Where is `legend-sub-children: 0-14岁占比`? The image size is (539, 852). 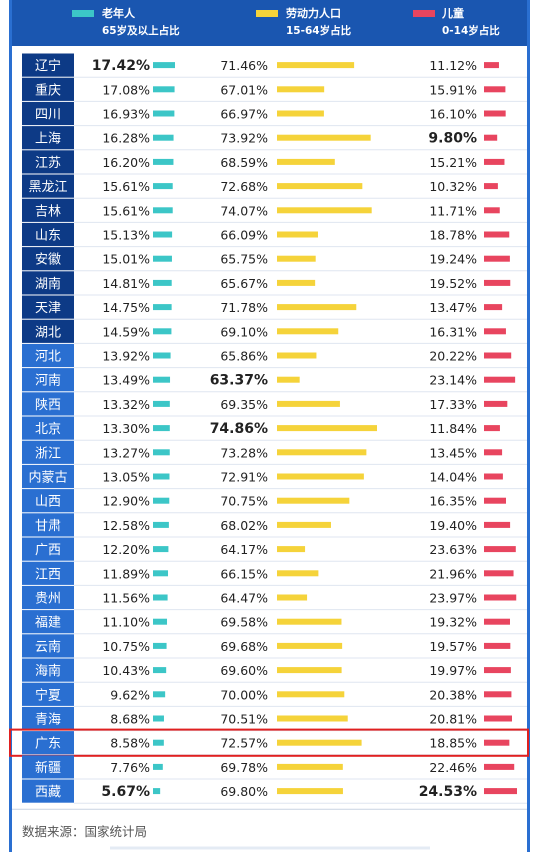 legend-sub-children: 0-14岁占比 is located at coordinates (471, 30).